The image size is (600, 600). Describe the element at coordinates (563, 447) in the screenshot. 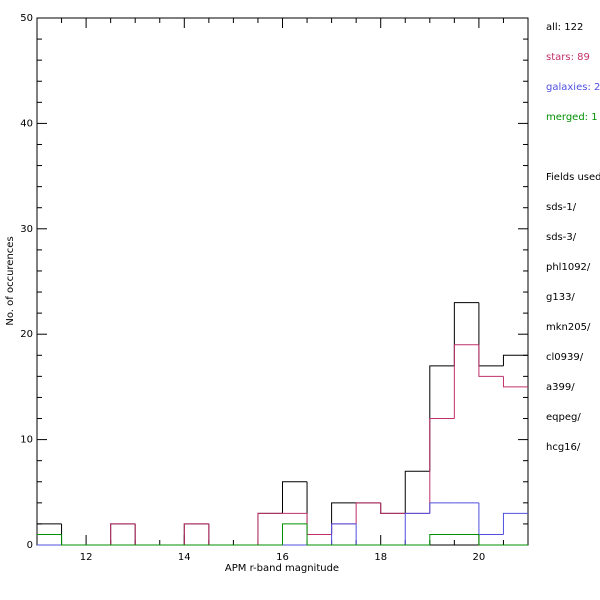

I see `field-name: hcg16/` at that location.